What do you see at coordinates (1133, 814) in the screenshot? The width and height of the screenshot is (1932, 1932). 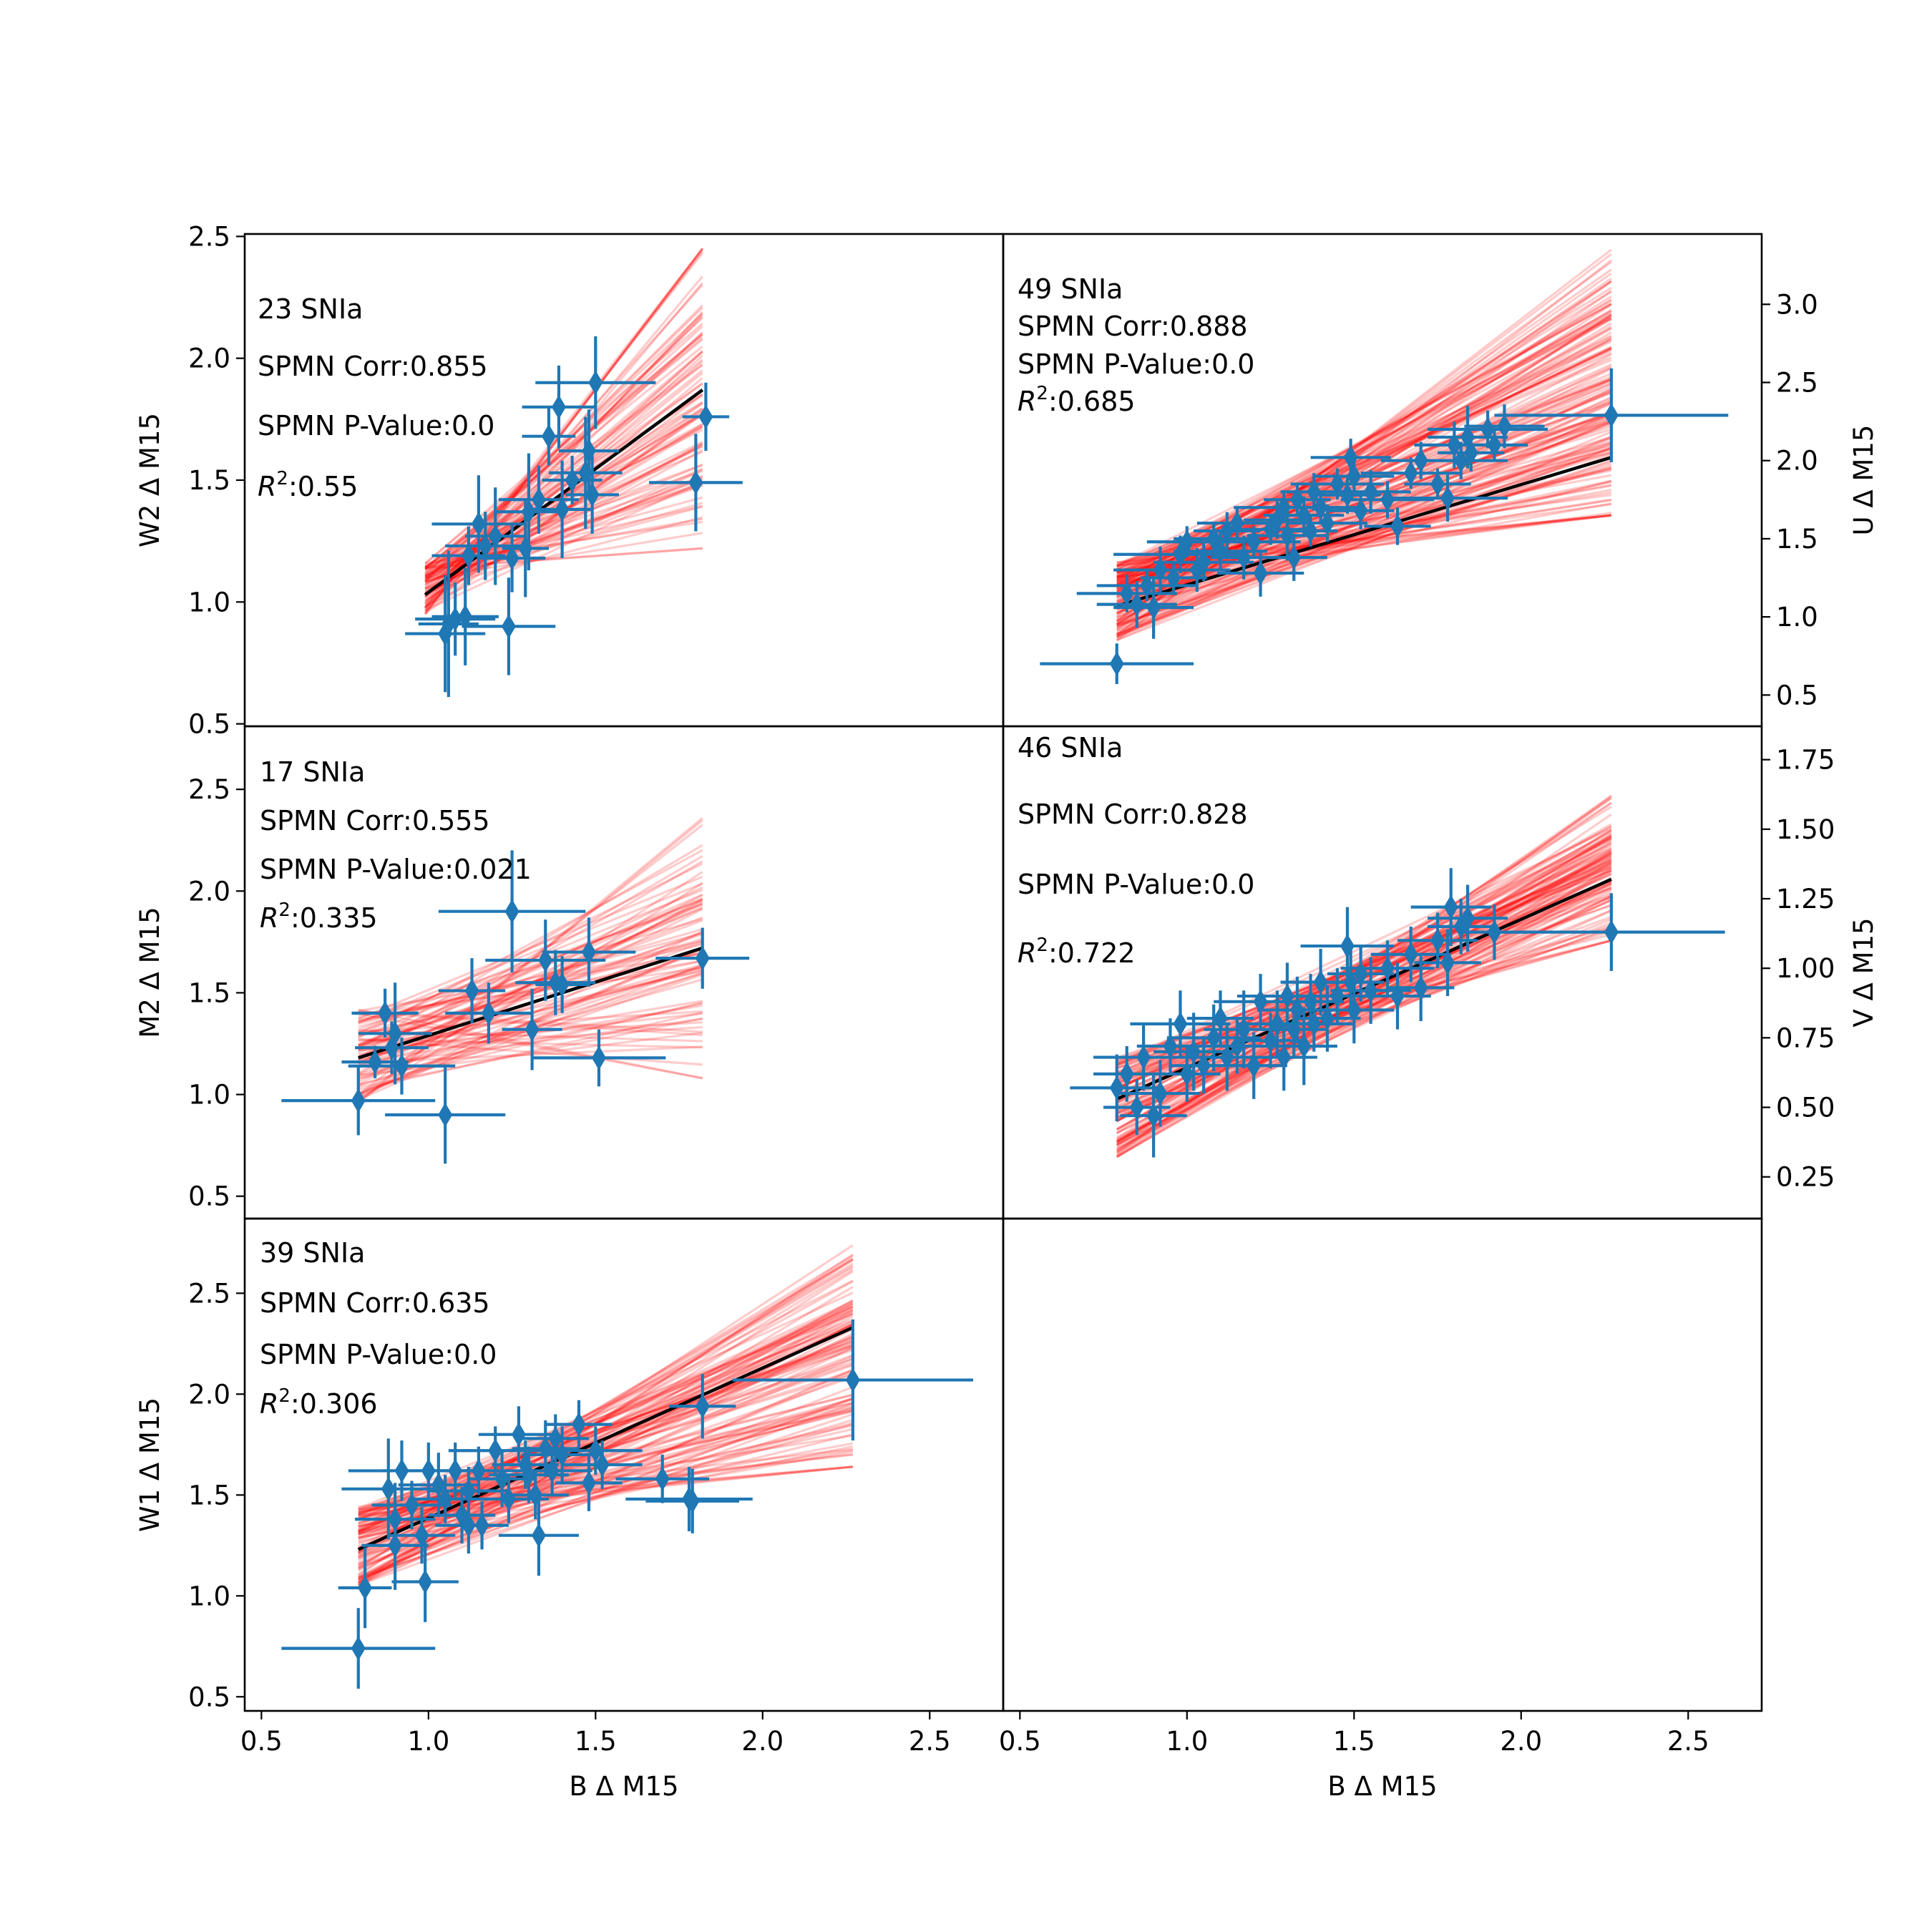 I see `spearman-corr: SPMN Corr:0.828` at bounding box center [1133, 814].